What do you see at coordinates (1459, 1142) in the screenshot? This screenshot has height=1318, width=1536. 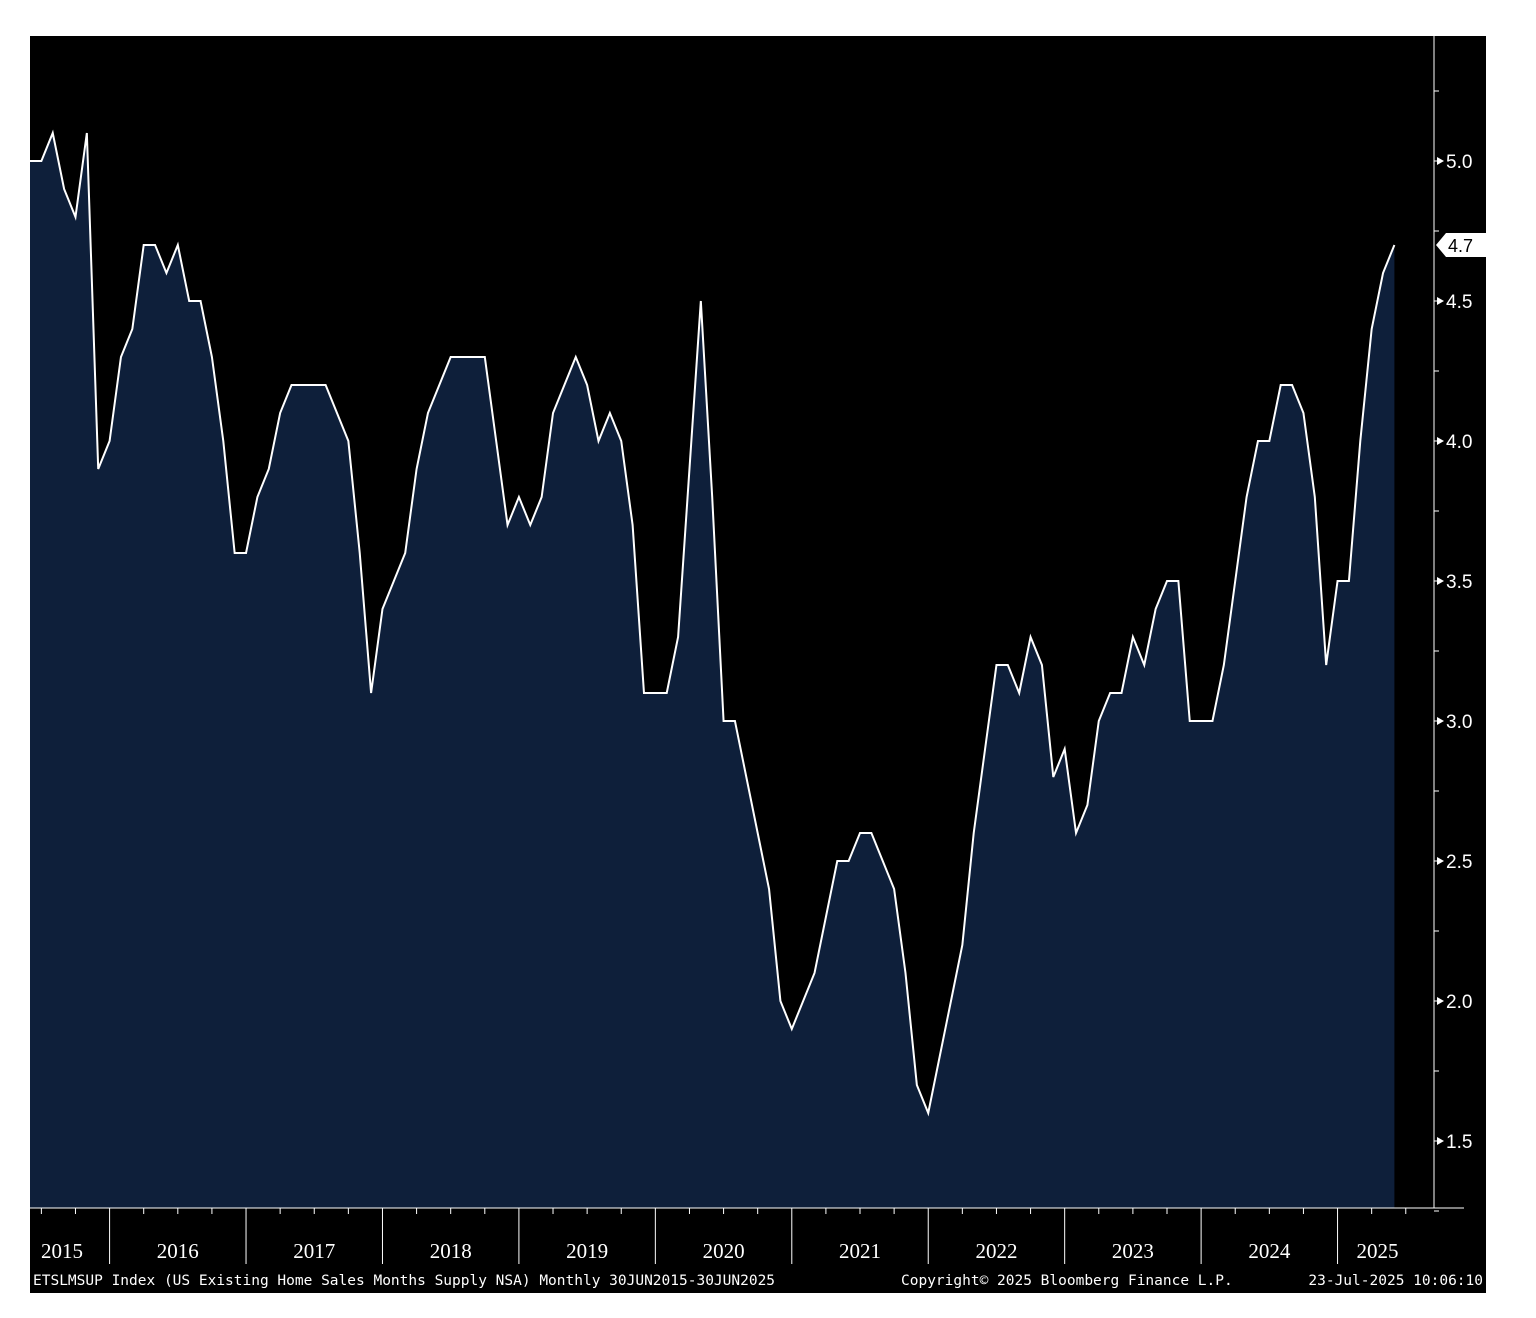 I see `y-tick-label: 1.5` at bounding box center [1459, 1142].